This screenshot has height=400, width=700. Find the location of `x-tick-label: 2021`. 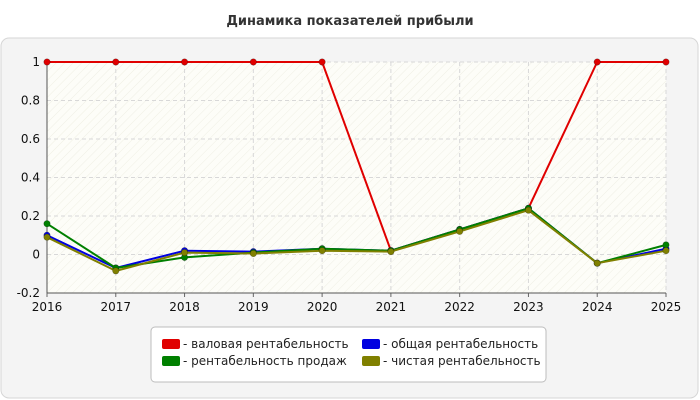

x-tick-label: 2021 is located at coordinates (391, 307).